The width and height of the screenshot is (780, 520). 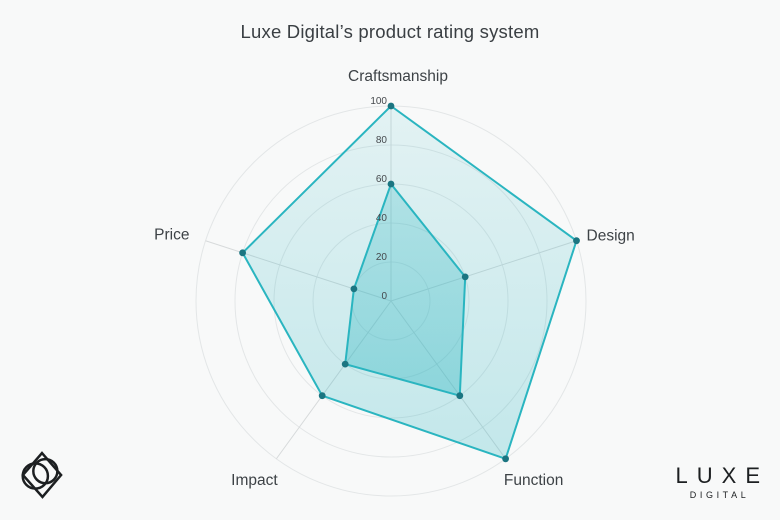 I want to click on series-polygon, so click(x=405, y=290).